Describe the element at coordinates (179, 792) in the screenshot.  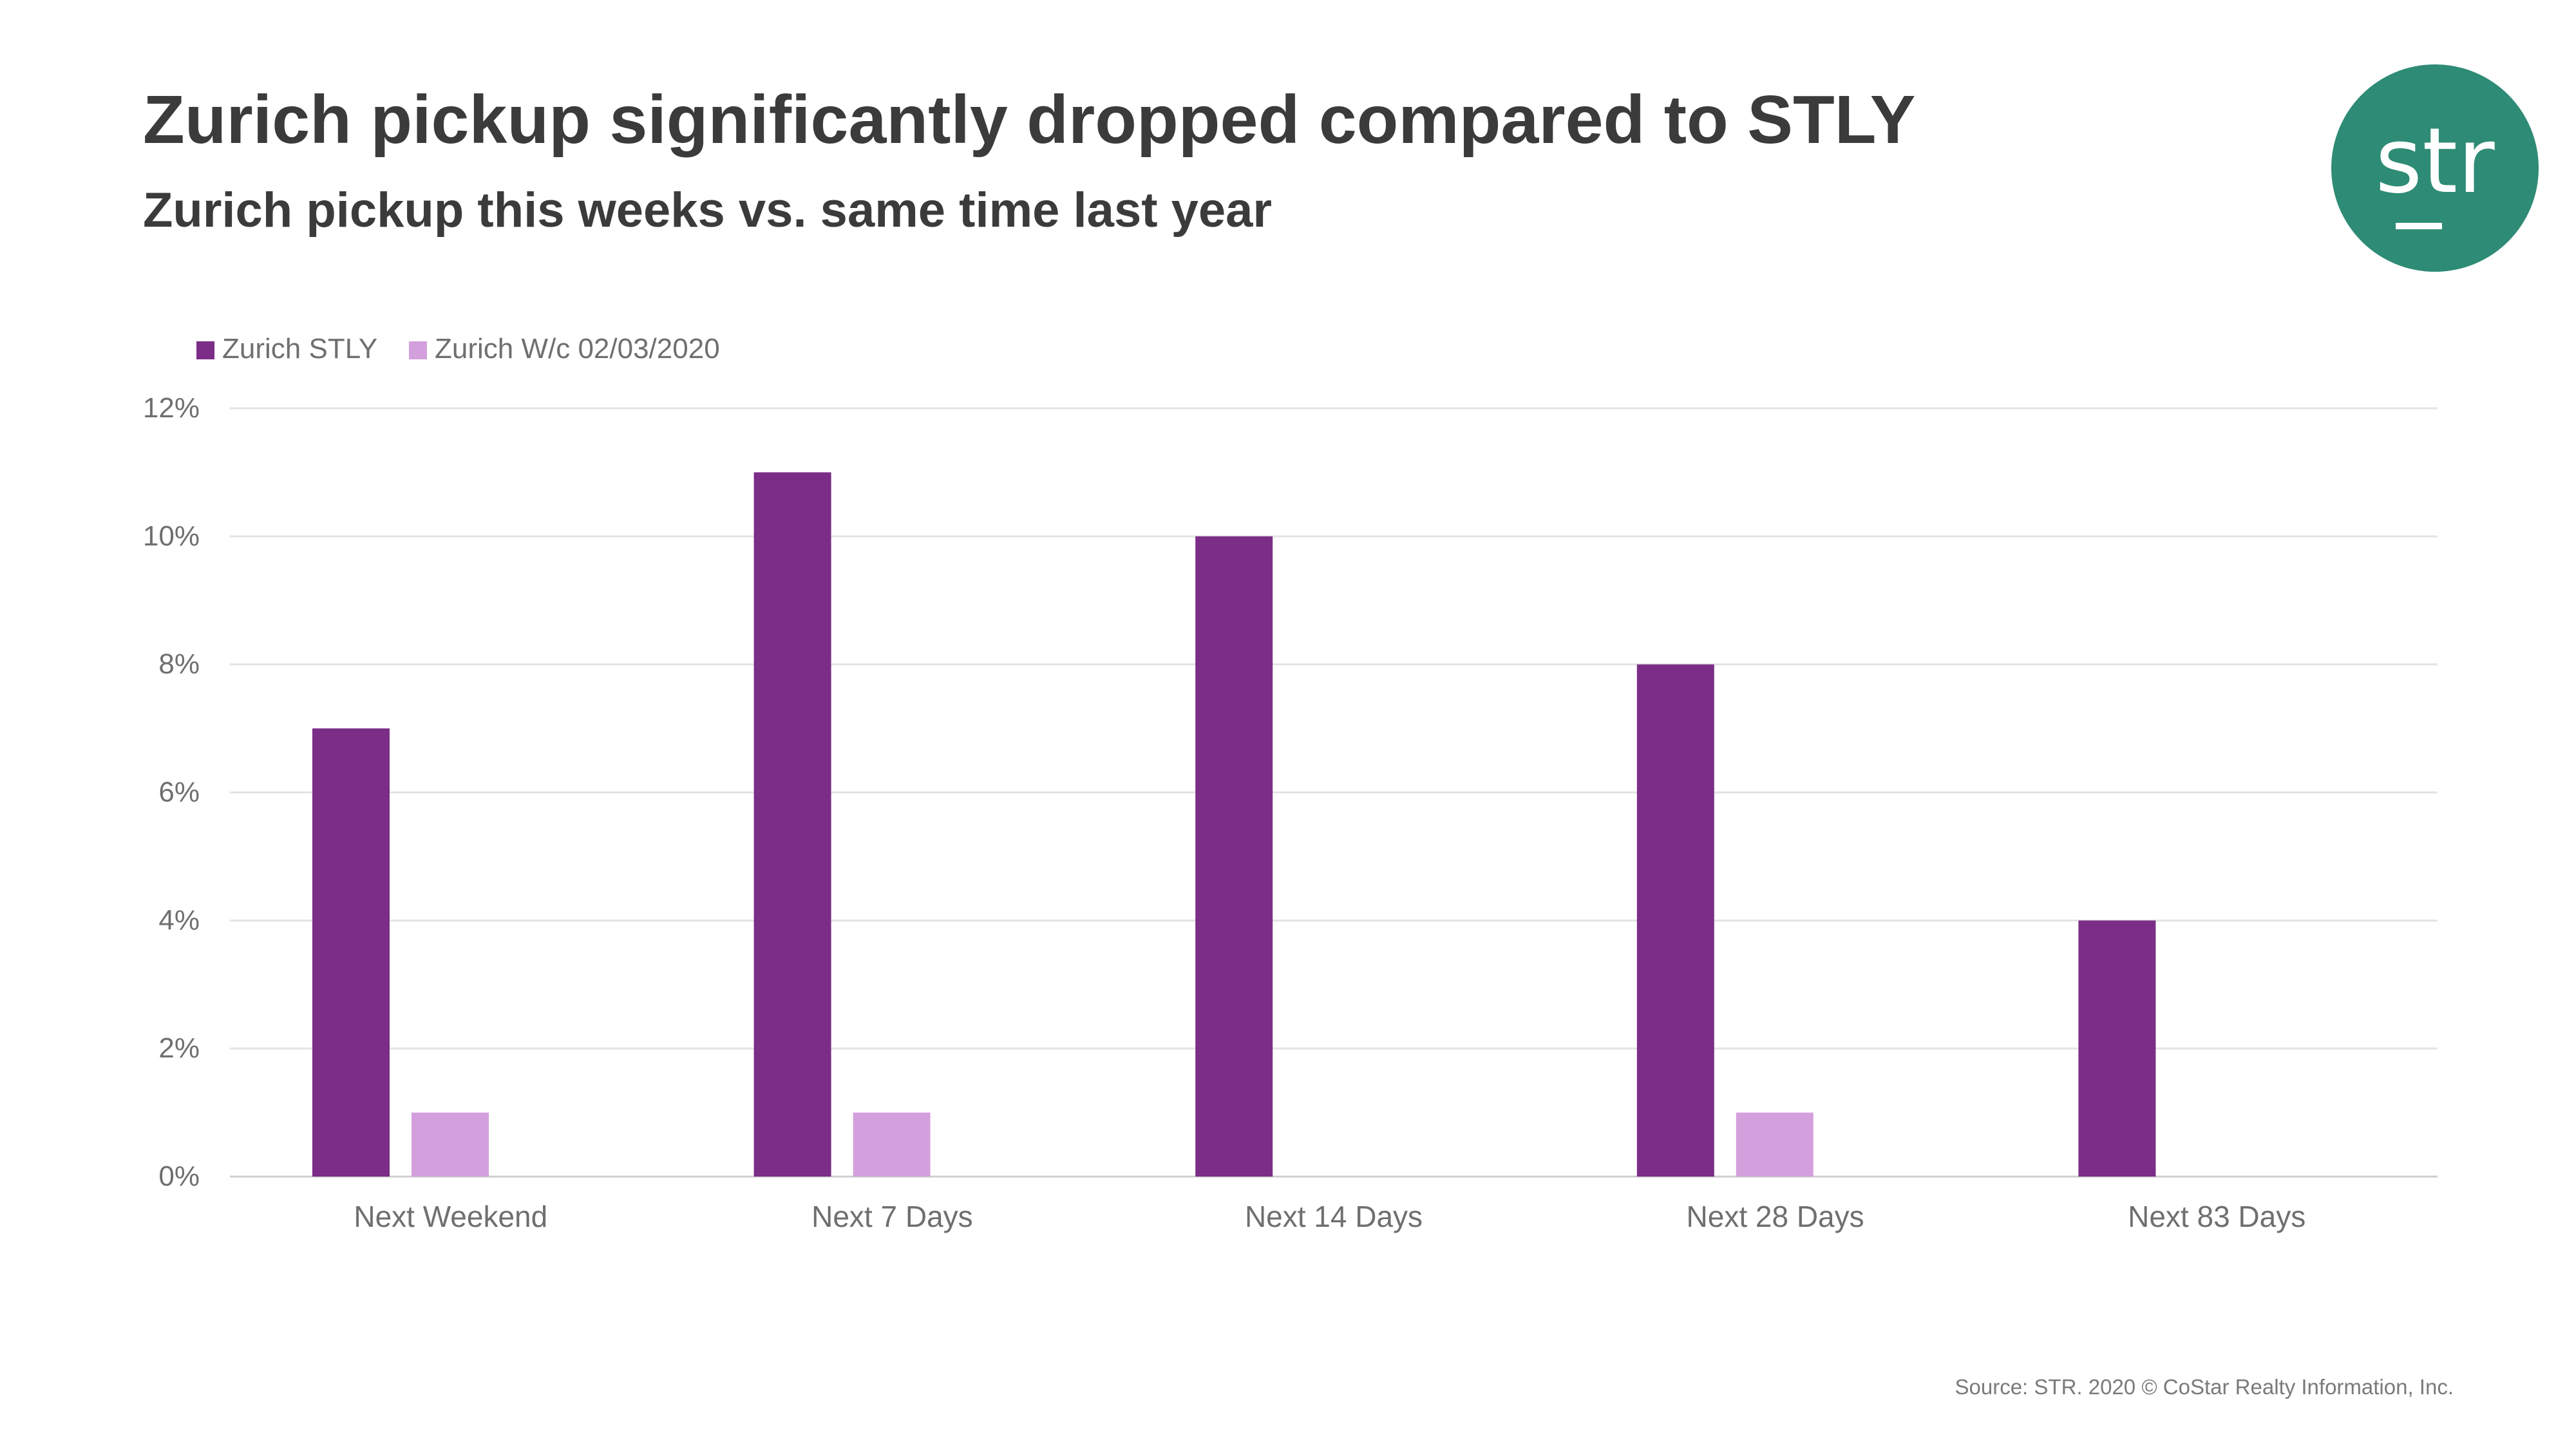
I see `y-tick-label: 6%` at that location.